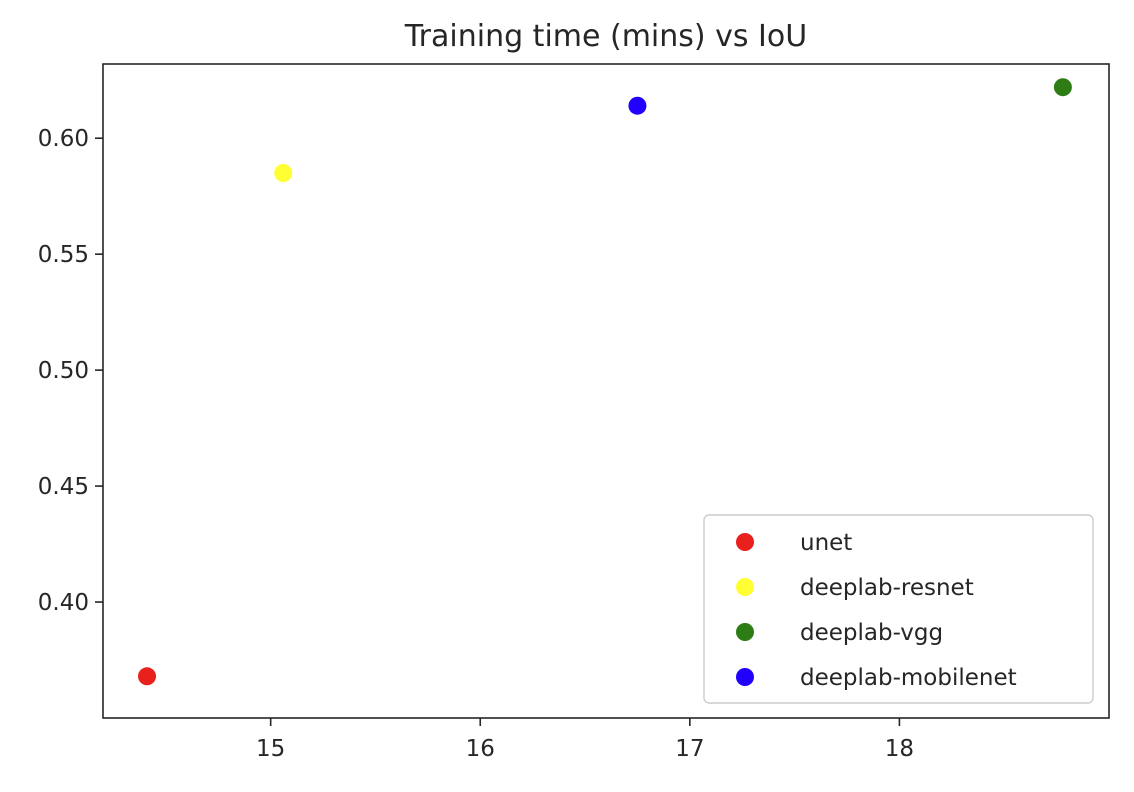 The height and width of the screenshot is (792, 1134). I want to click on legend-label-deeplab-vgg: deeplab-vgg, so click(871, 633).